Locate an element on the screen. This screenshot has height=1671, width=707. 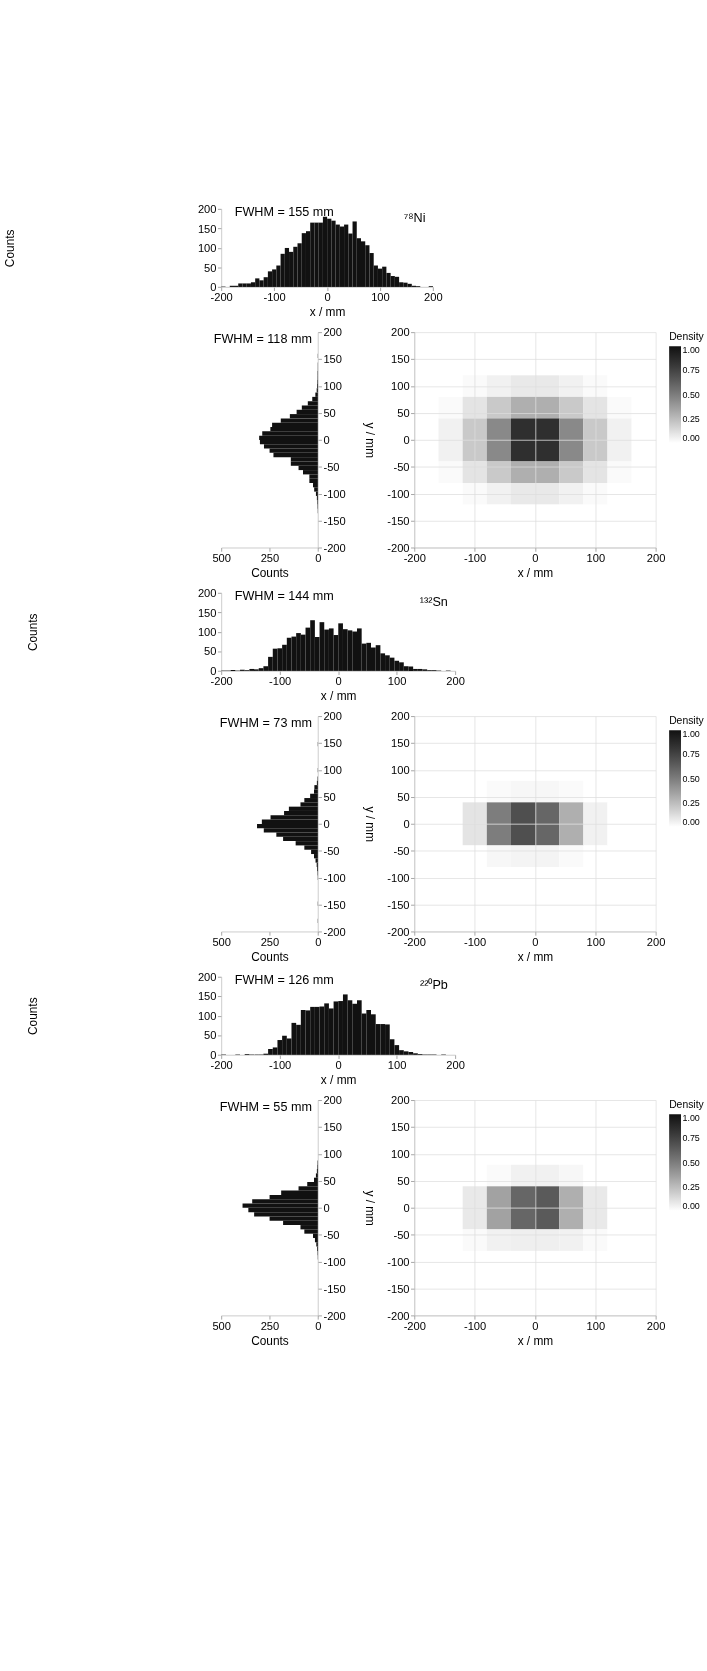
annotation: FWHM = 73 mm is located at coordinates (265, 723).